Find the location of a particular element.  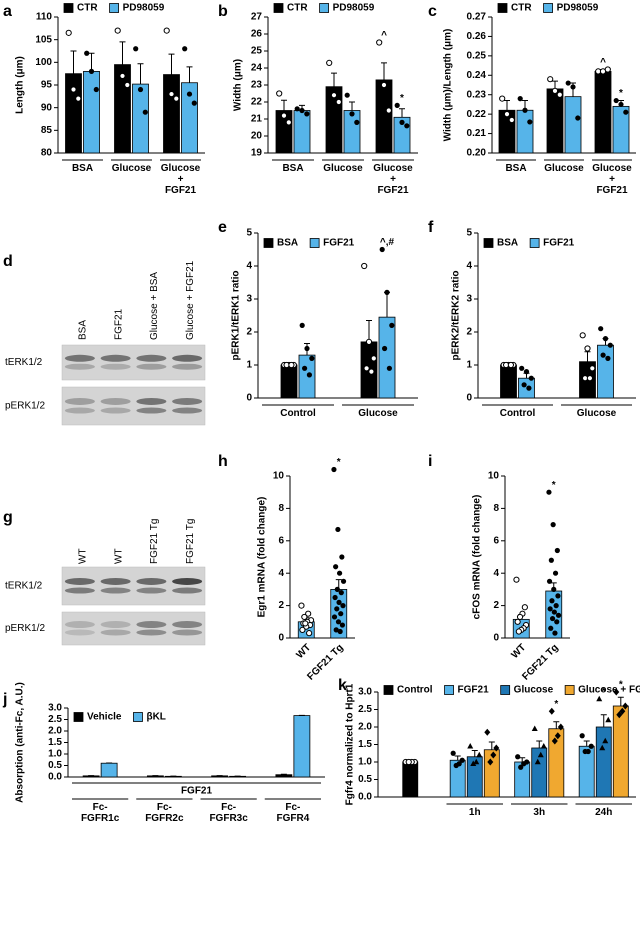

legend-label: BSA is located at coordinates (507, 243).